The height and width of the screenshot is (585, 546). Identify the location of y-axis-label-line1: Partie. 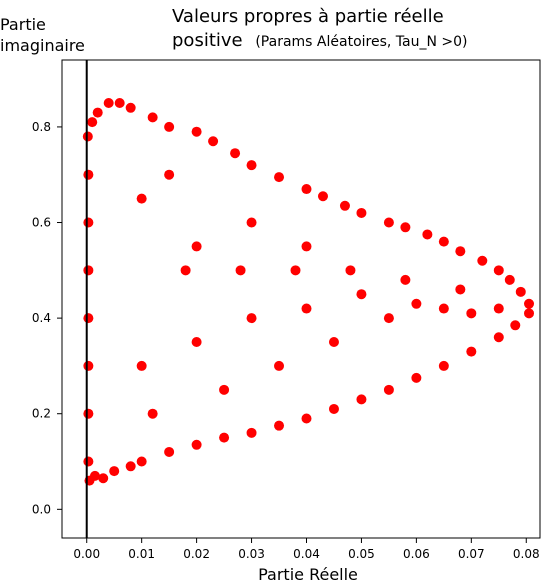
(23, 24).